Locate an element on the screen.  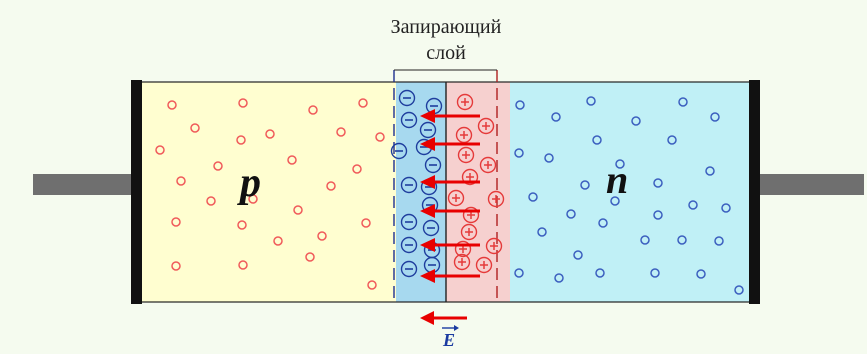
n-region-label: n is located at coordinates (617, 179).